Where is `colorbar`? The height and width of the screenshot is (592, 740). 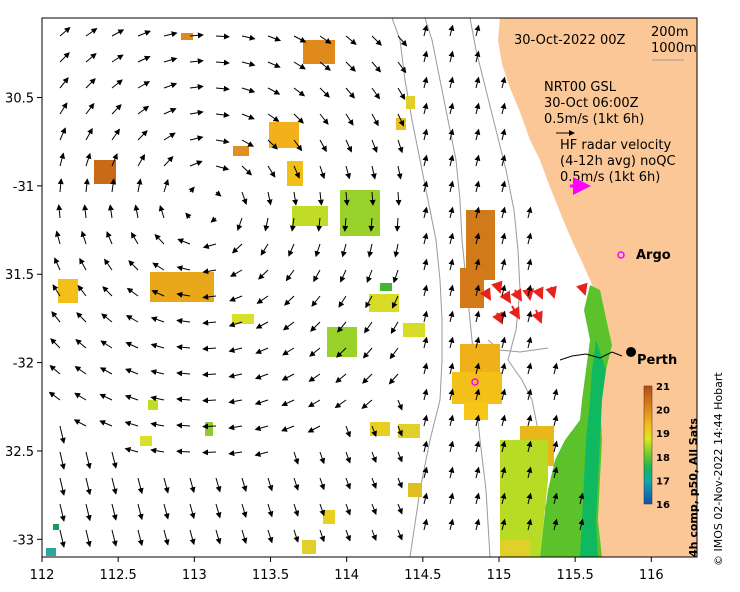 colorbar is located at coordinates (648, 445).